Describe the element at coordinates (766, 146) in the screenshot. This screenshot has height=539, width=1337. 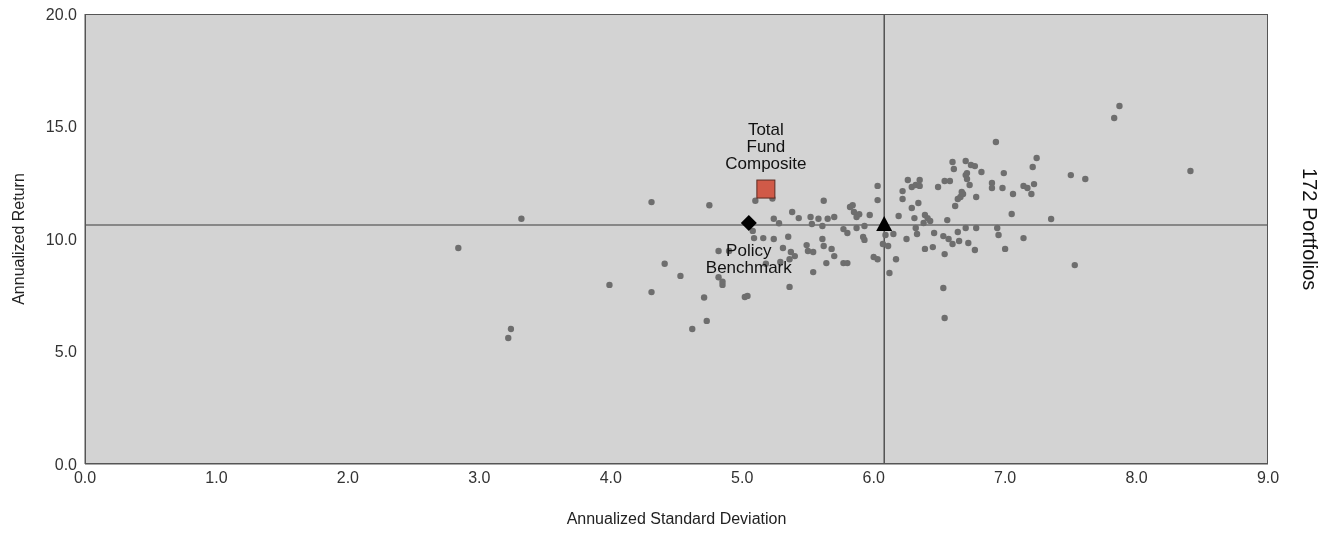
I see `series-label: Total Fund Composite` at that location.